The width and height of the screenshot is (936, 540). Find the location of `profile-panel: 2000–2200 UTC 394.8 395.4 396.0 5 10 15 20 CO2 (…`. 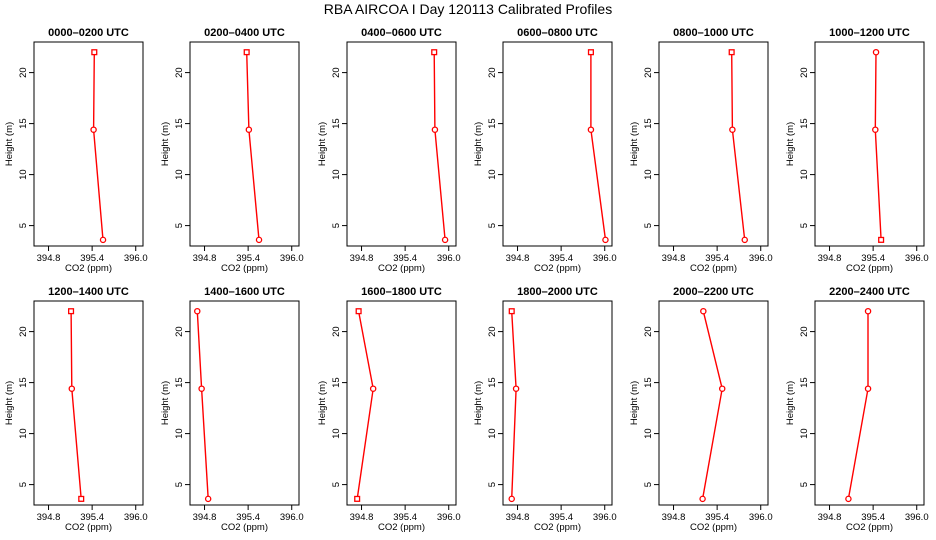

profile-panel: 2000–2200 UTC 394.8 395.4 396.0 5 10 15 20 CO2 (… is located at coordinates (701, 409).